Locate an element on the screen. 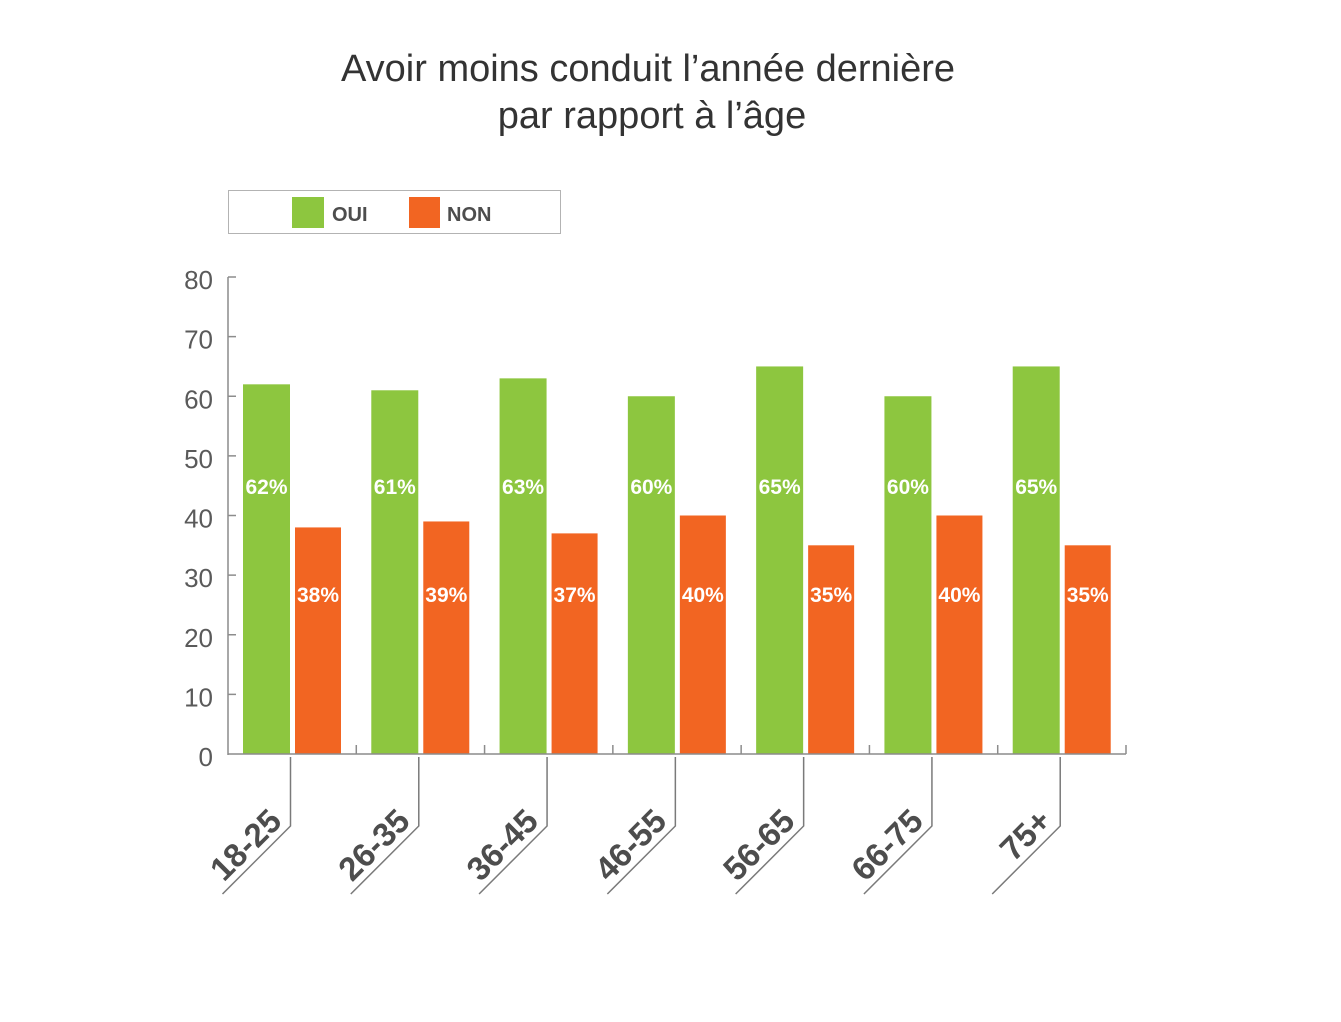 This screenshot has width=1341, height=1022. data-label-non-36-45: 37% is located at coordinates (575, 595).